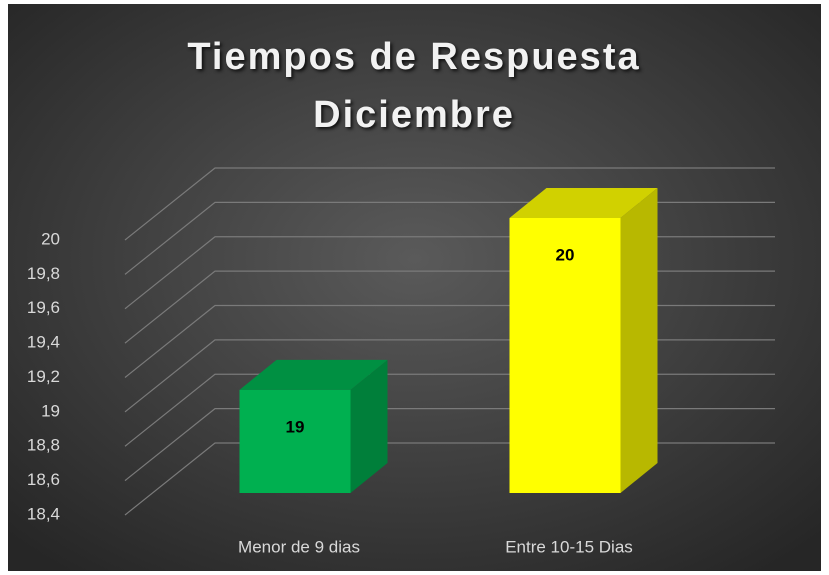 The height and width of the screenshot is (575, 829). Describe the element at coordinates (43, 273) in the screenshot. I see `y-tick-label: 19,8` at that location.